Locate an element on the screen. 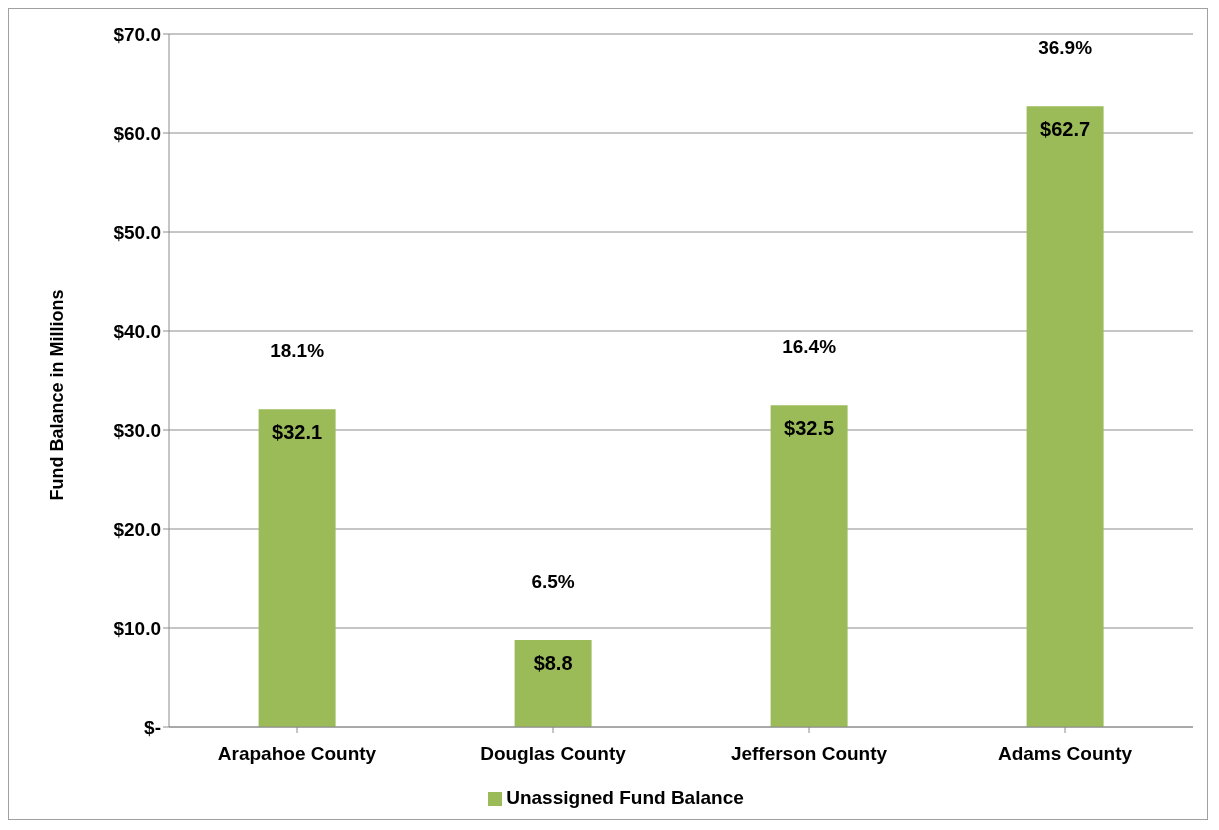  legend-label: Unassigned Fund Balance is located at coordinates (625, 797).